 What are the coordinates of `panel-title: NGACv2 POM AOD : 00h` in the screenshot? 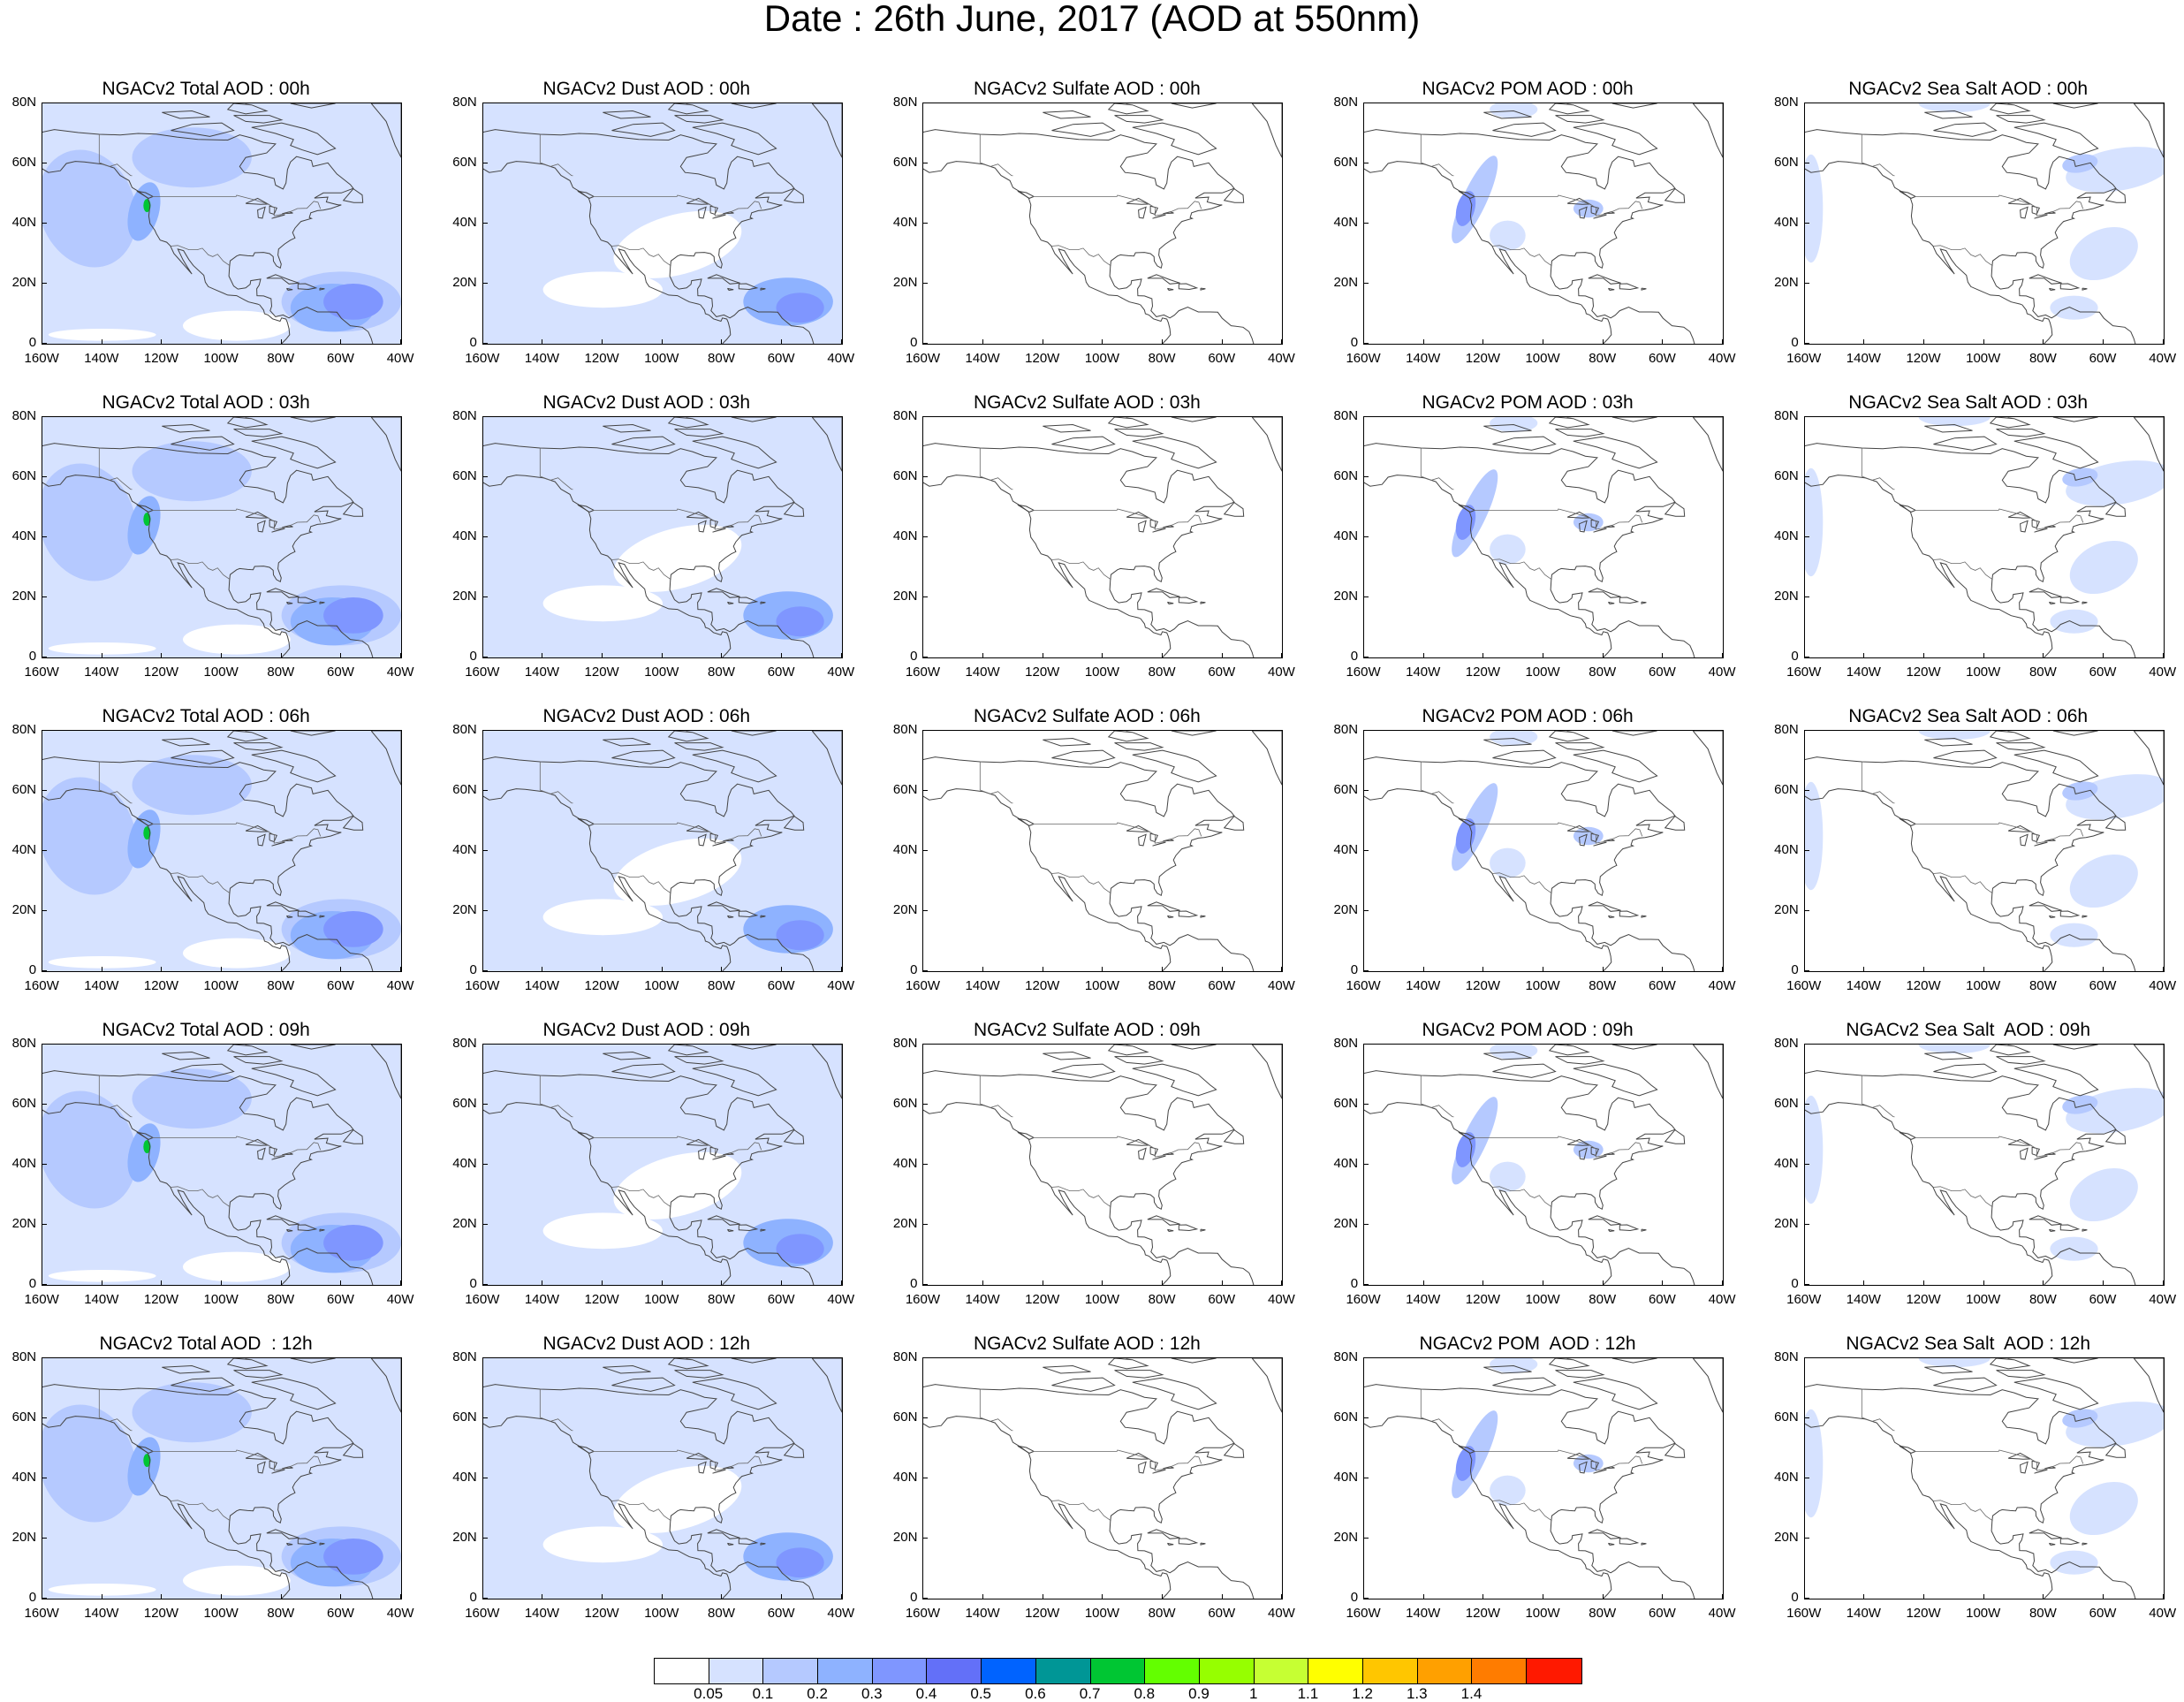 It's located at (1528, 89).